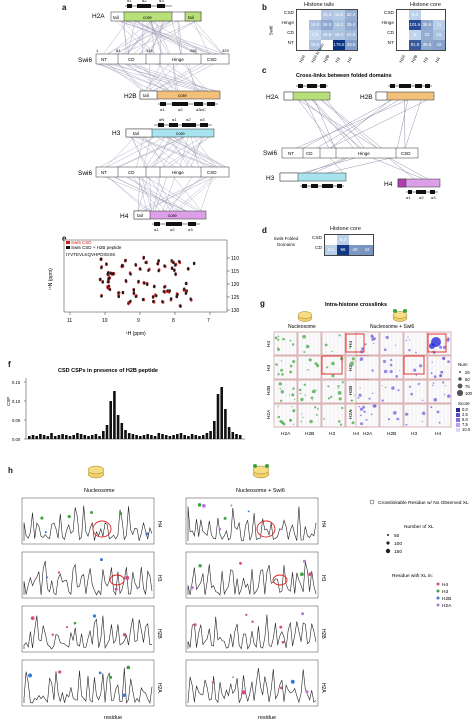 Image resolution: width=474 pixels, height=722 pixels. What do you see at coordinates (147, 534) in the screenshot?
I see `h-left-xl-dot` at bounding box center [147, 534].